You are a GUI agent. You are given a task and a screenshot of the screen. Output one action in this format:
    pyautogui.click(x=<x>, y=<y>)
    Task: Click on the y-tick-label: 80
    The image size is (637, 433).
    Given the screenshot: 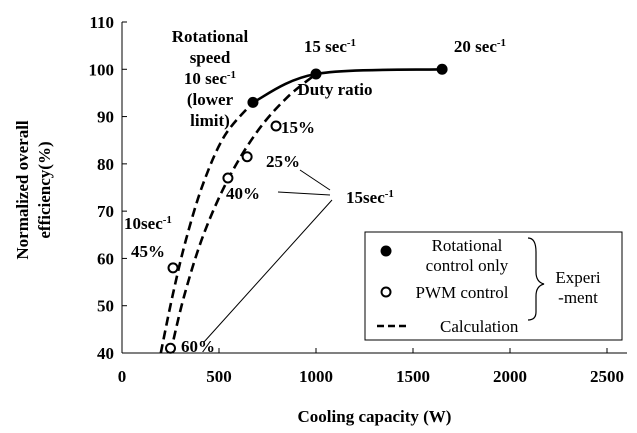 What is the action you would take?
    pyautogui.click(x=105, y=164)
    